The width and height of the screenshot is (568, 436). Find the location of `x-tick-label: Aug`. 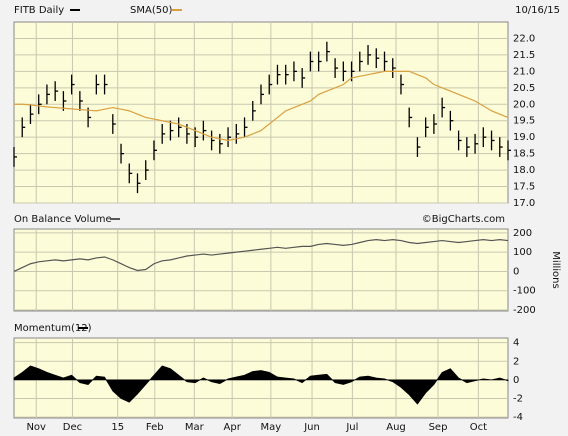

x-tick-label: Aug is located at coordinates (396, 427).